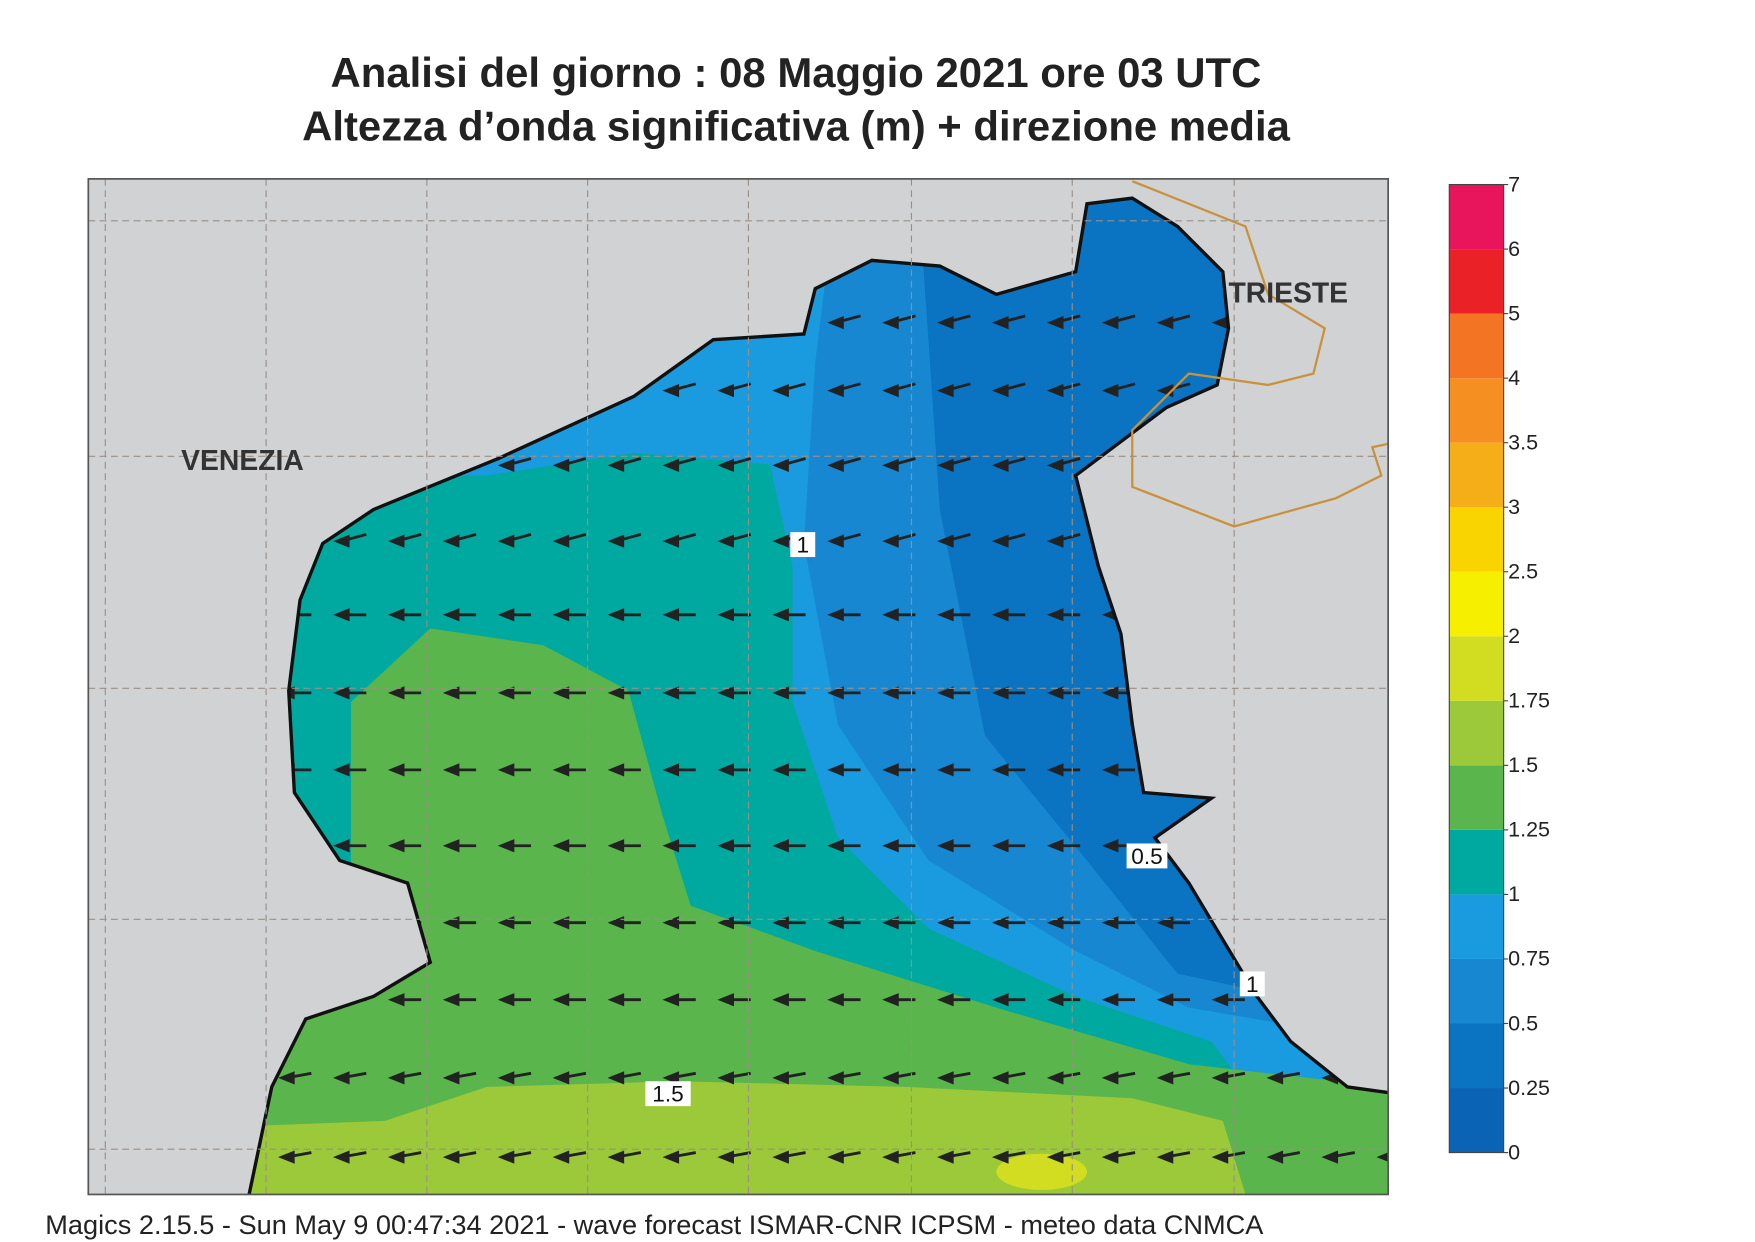 The image size is (1755, 1242). What do you see at coordinates (1529, 1088) in the screenshot?
I see `colorbar-label: 0.25` at bounding box center [1529, 1088].